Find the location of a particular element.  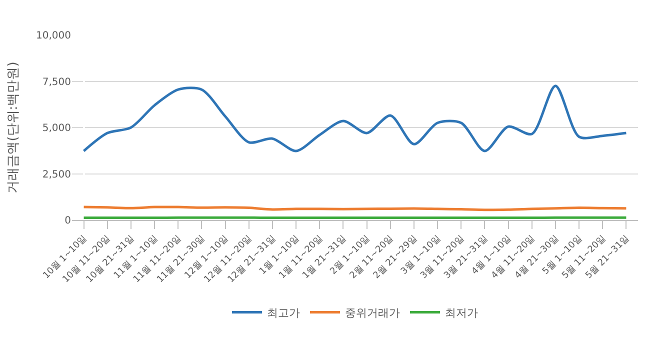

legend-label: 최고가 is located at coordinates (283, 313).